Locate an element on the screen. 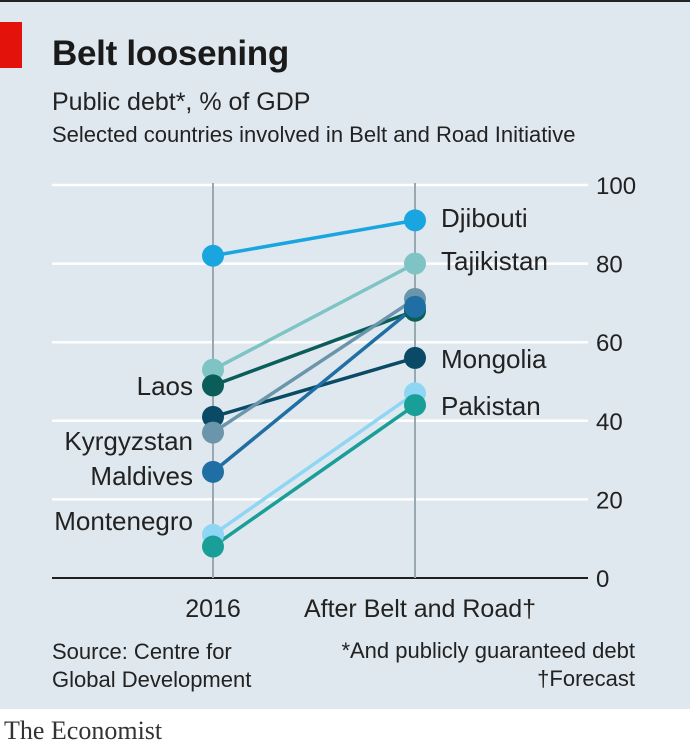  y-tick-label: 100 is located at coordinates (616, 186).